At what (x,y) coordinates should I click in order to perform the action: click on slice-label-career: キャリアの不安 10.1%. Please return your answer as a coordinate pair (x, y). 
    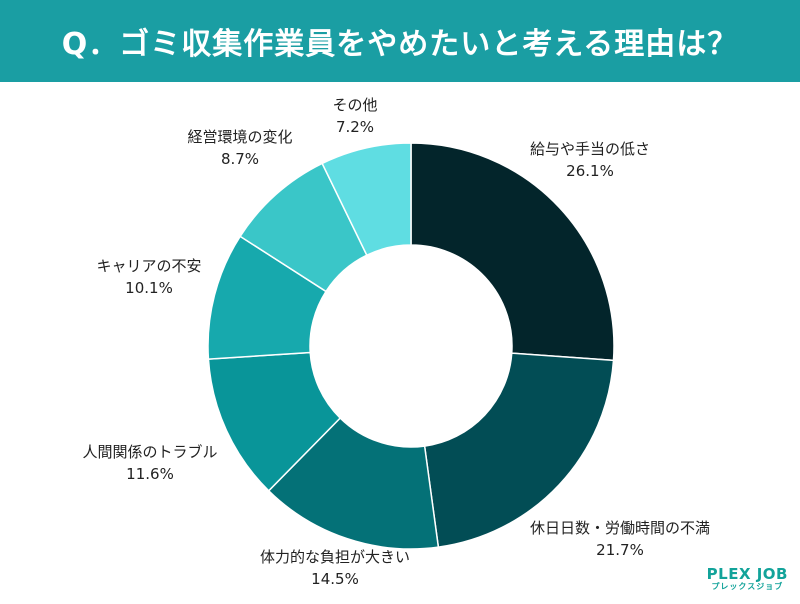
    Looking at the image, I should click on (149, 277).